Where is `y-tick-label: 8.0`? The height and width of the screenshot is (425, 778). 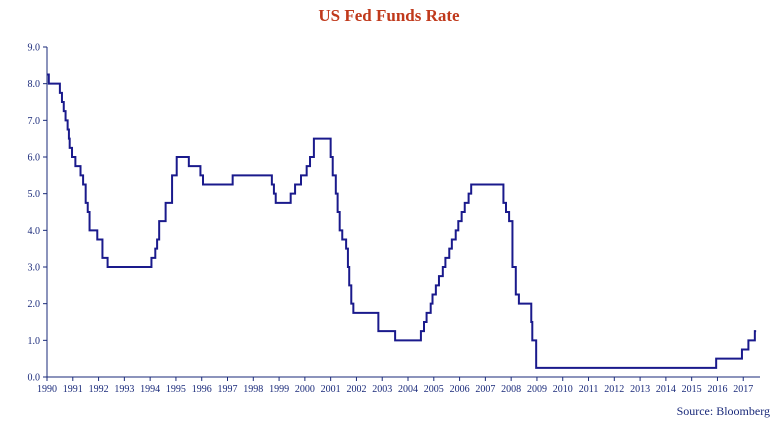
y-tick-label: 8.0 is located at coordinates (34, 84).